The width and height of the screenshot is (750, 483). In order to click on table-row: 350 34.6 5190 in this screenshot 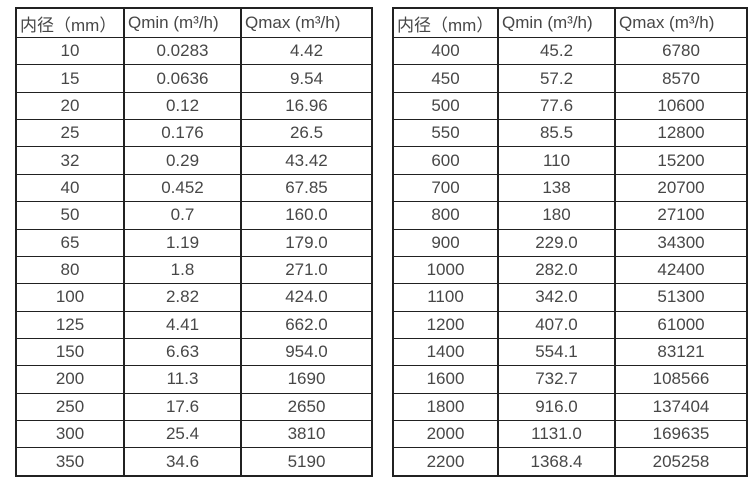, I will do `click(194, 461)`.